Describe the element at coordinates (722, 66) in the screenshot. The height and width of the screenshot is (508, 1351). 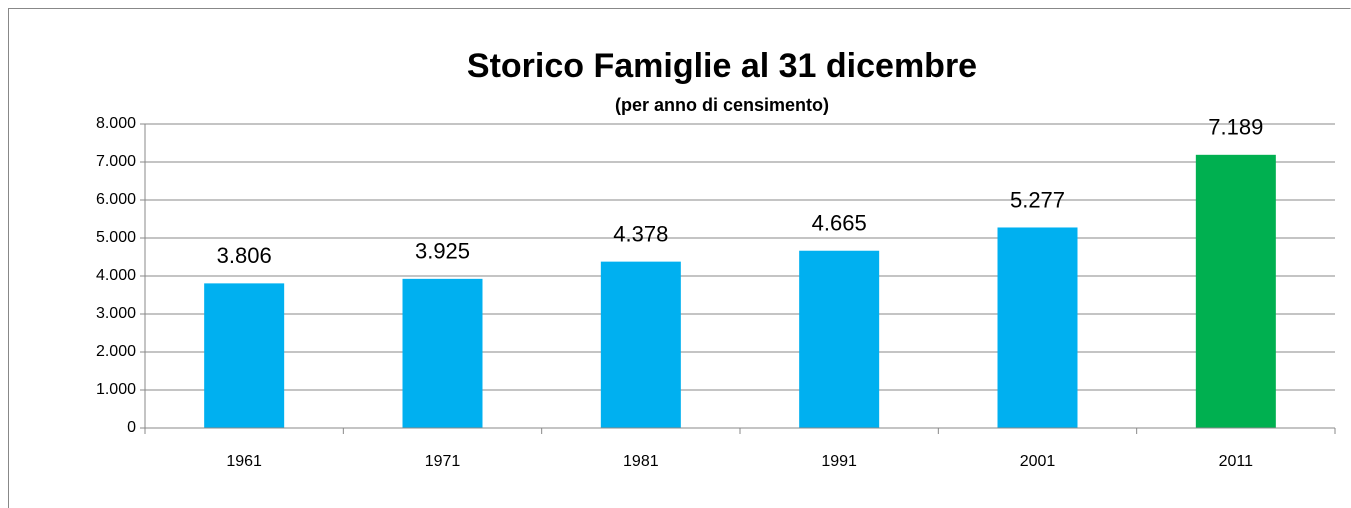
I see `chart-title: Storico Famiglie al 31 dicembre` at that location.